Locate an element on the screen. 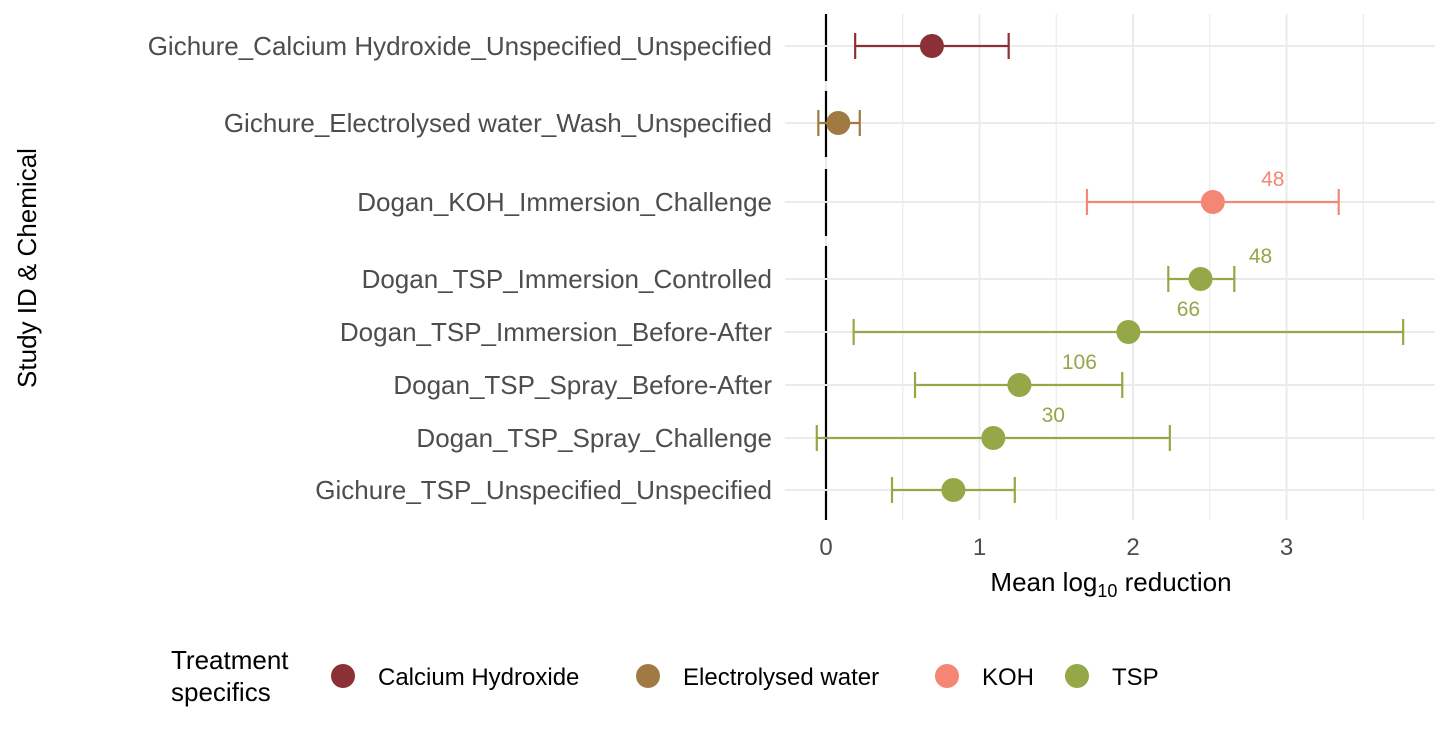 Image resolution: width=1449 pixels, height=734 pixels. sample-size-label: 30 is located at coordinates (1053, 415).